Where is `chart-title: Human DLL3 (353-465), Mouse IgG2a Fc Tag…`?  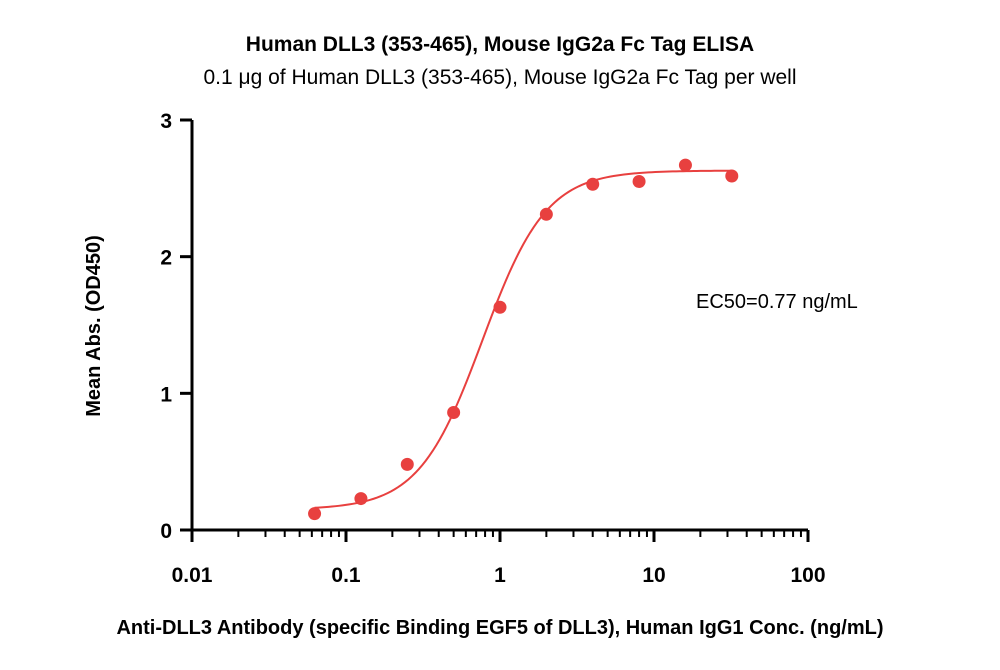
chart-title: Human DLL3 (353-465), Mouse IgG2a Fc Tag… is located at coordinates (500, 44).